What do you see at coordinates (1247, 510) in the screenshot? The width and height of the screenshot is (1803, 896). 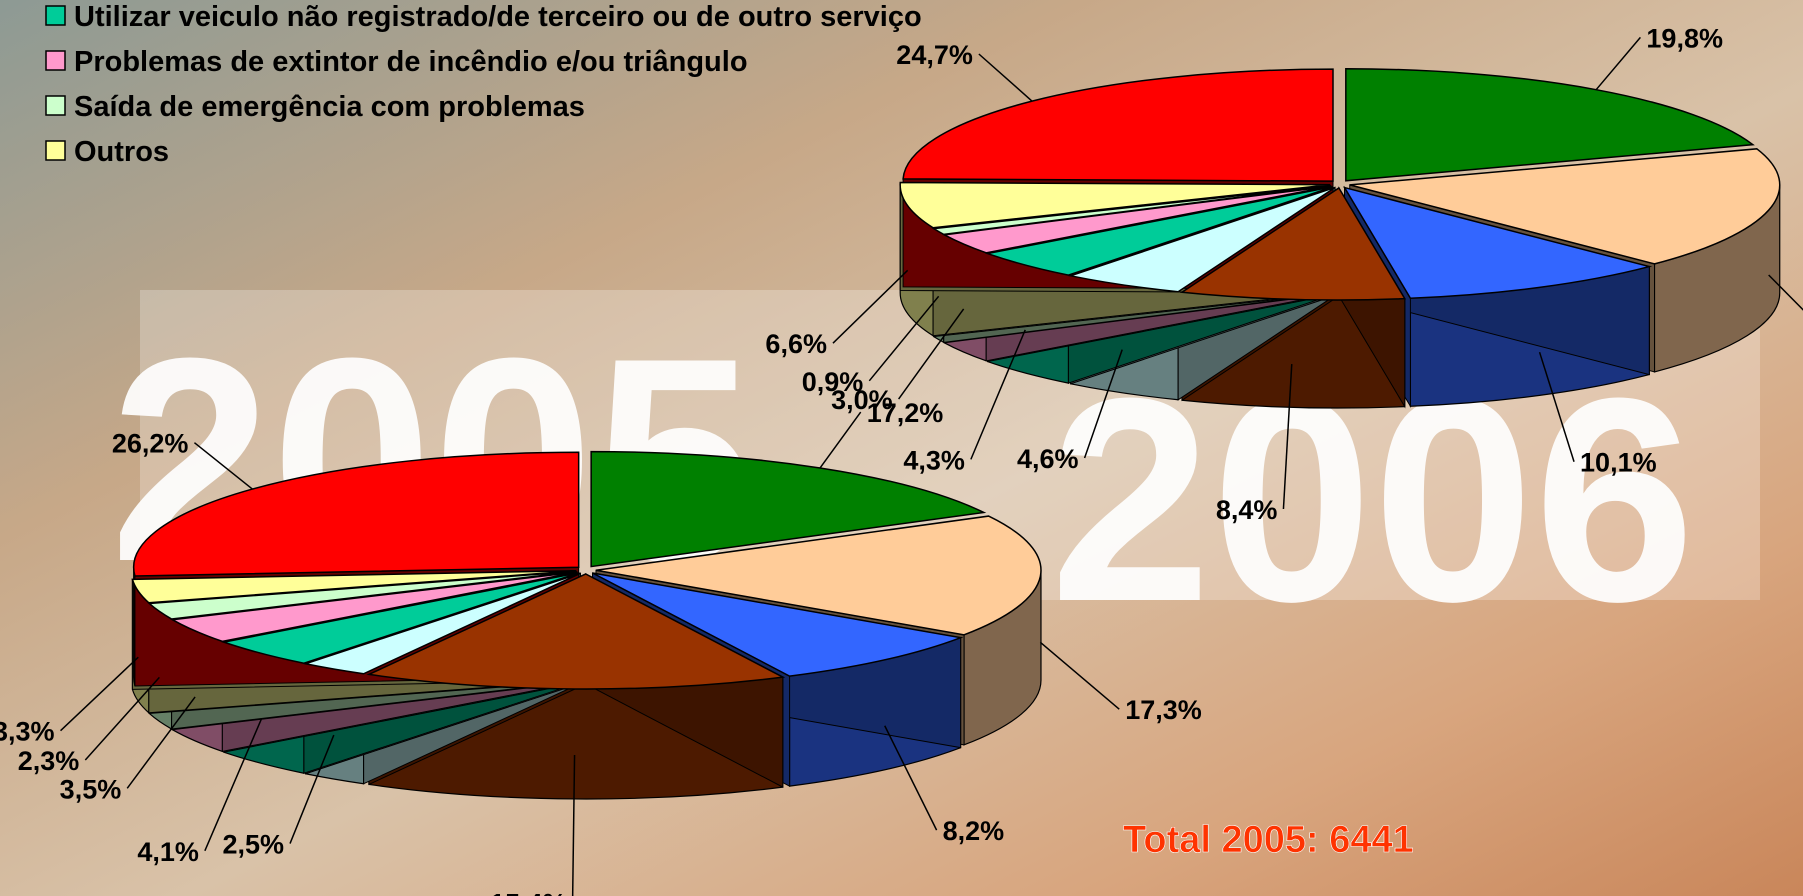 I see `data-label: 8,4%` at bounding box center [1247, 510].